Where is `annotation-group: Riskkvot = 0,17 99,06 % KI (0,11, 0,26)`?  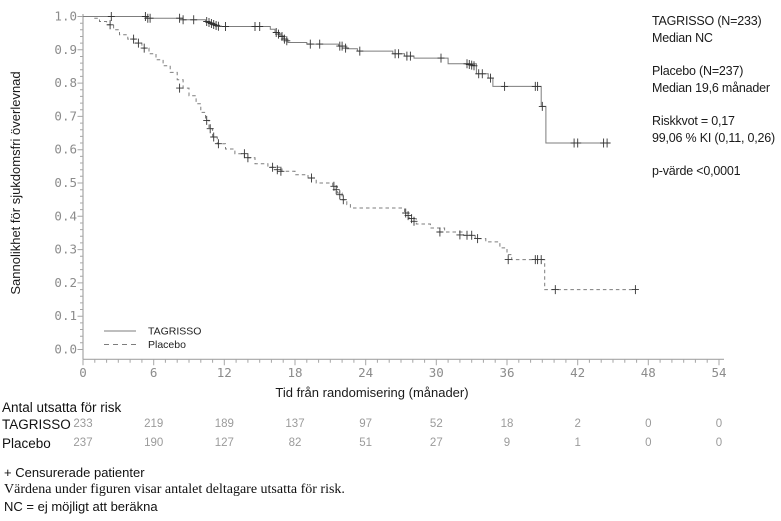 annotation-group: Riskkvot = 0,17 99,06 % KI (0,11, 0,26) is located at coordinates (716, 130).